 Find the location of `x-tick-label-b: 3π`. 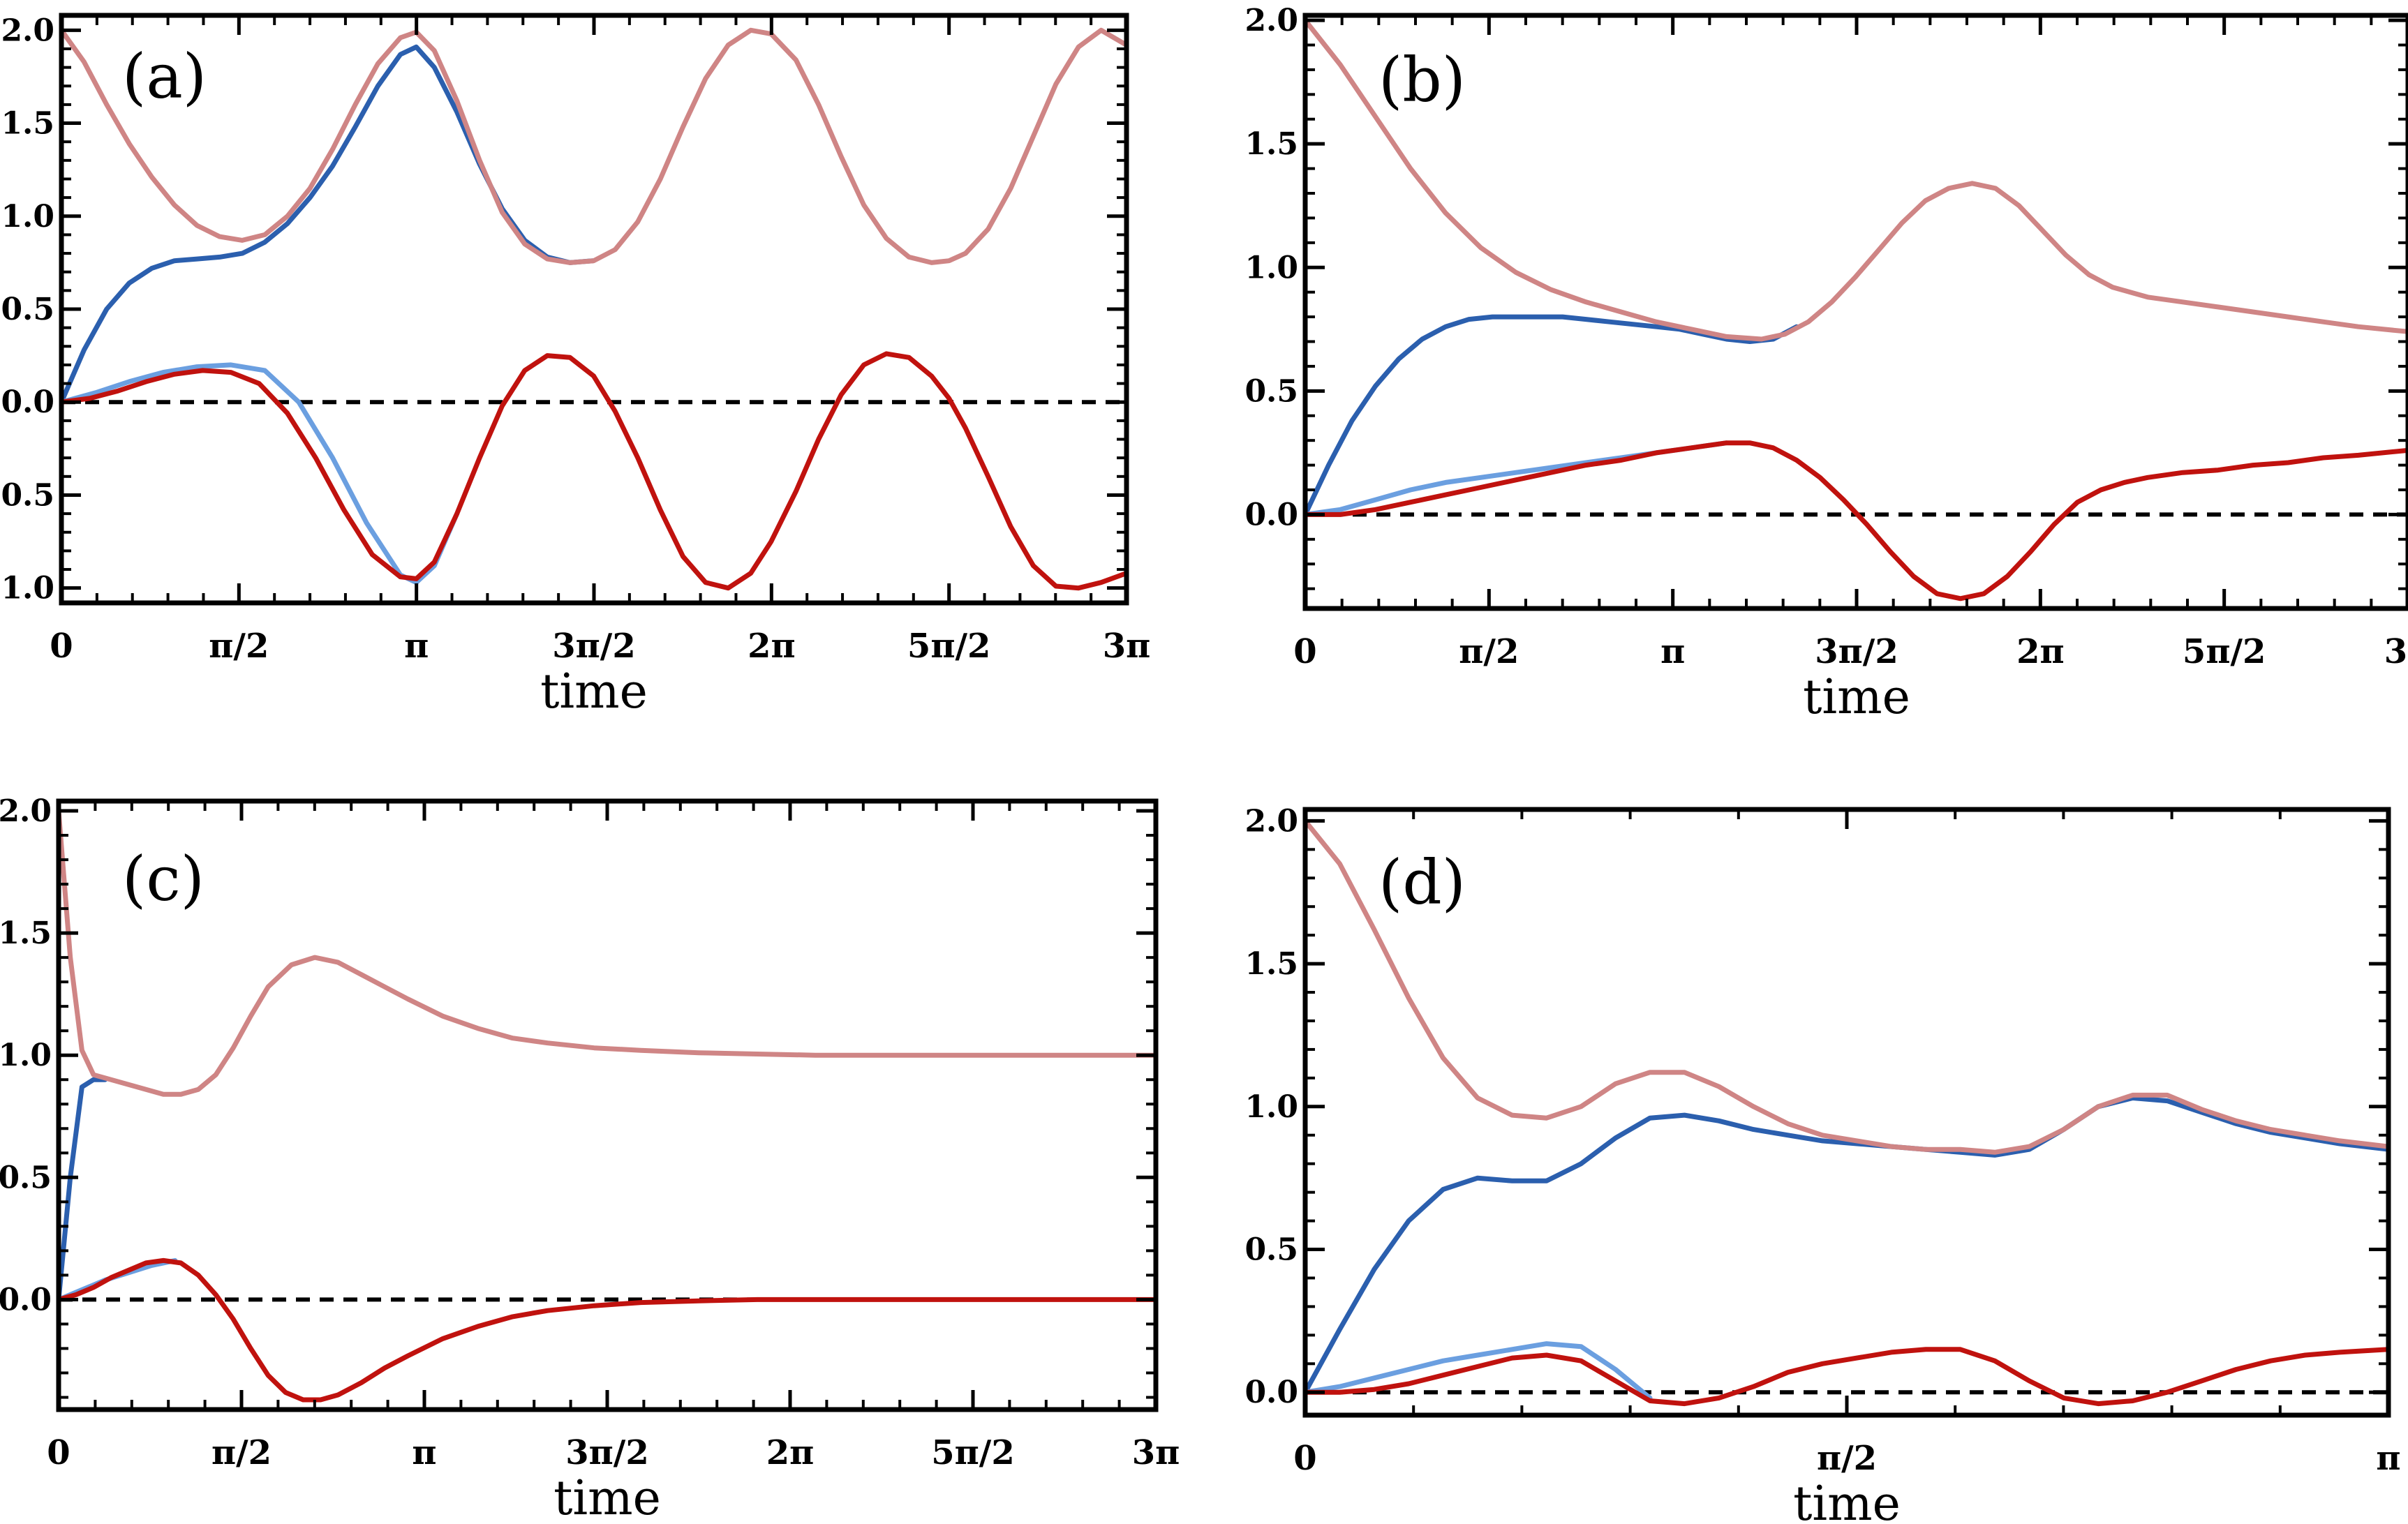

x-tick-label-b: 3π is located at coordinates (2396, 651).